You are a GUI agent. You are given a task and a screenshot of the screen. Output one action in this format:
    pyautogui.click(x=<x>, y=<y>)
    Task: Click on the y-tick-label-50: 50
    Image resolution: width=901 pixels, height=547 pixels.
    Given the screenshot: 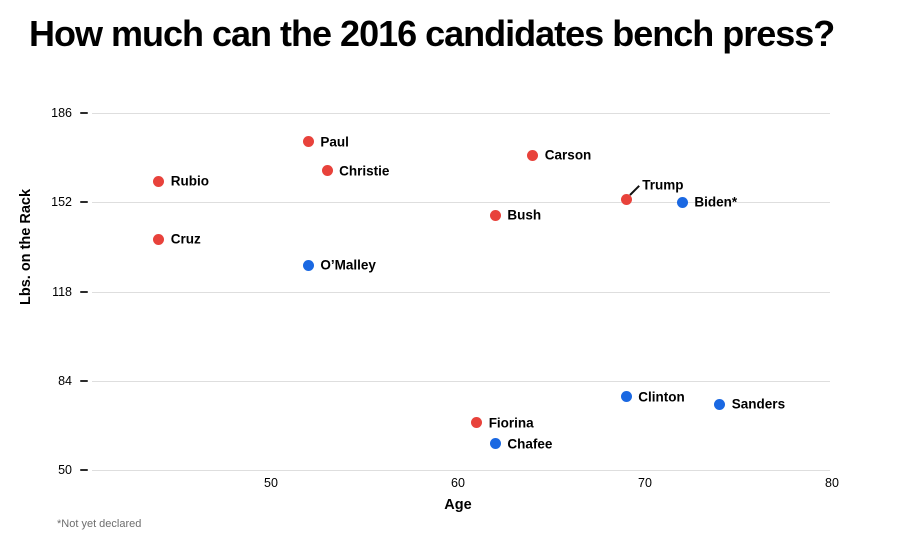 What is the action you would take?
    pyautogui.click(x=65, y=470)
    